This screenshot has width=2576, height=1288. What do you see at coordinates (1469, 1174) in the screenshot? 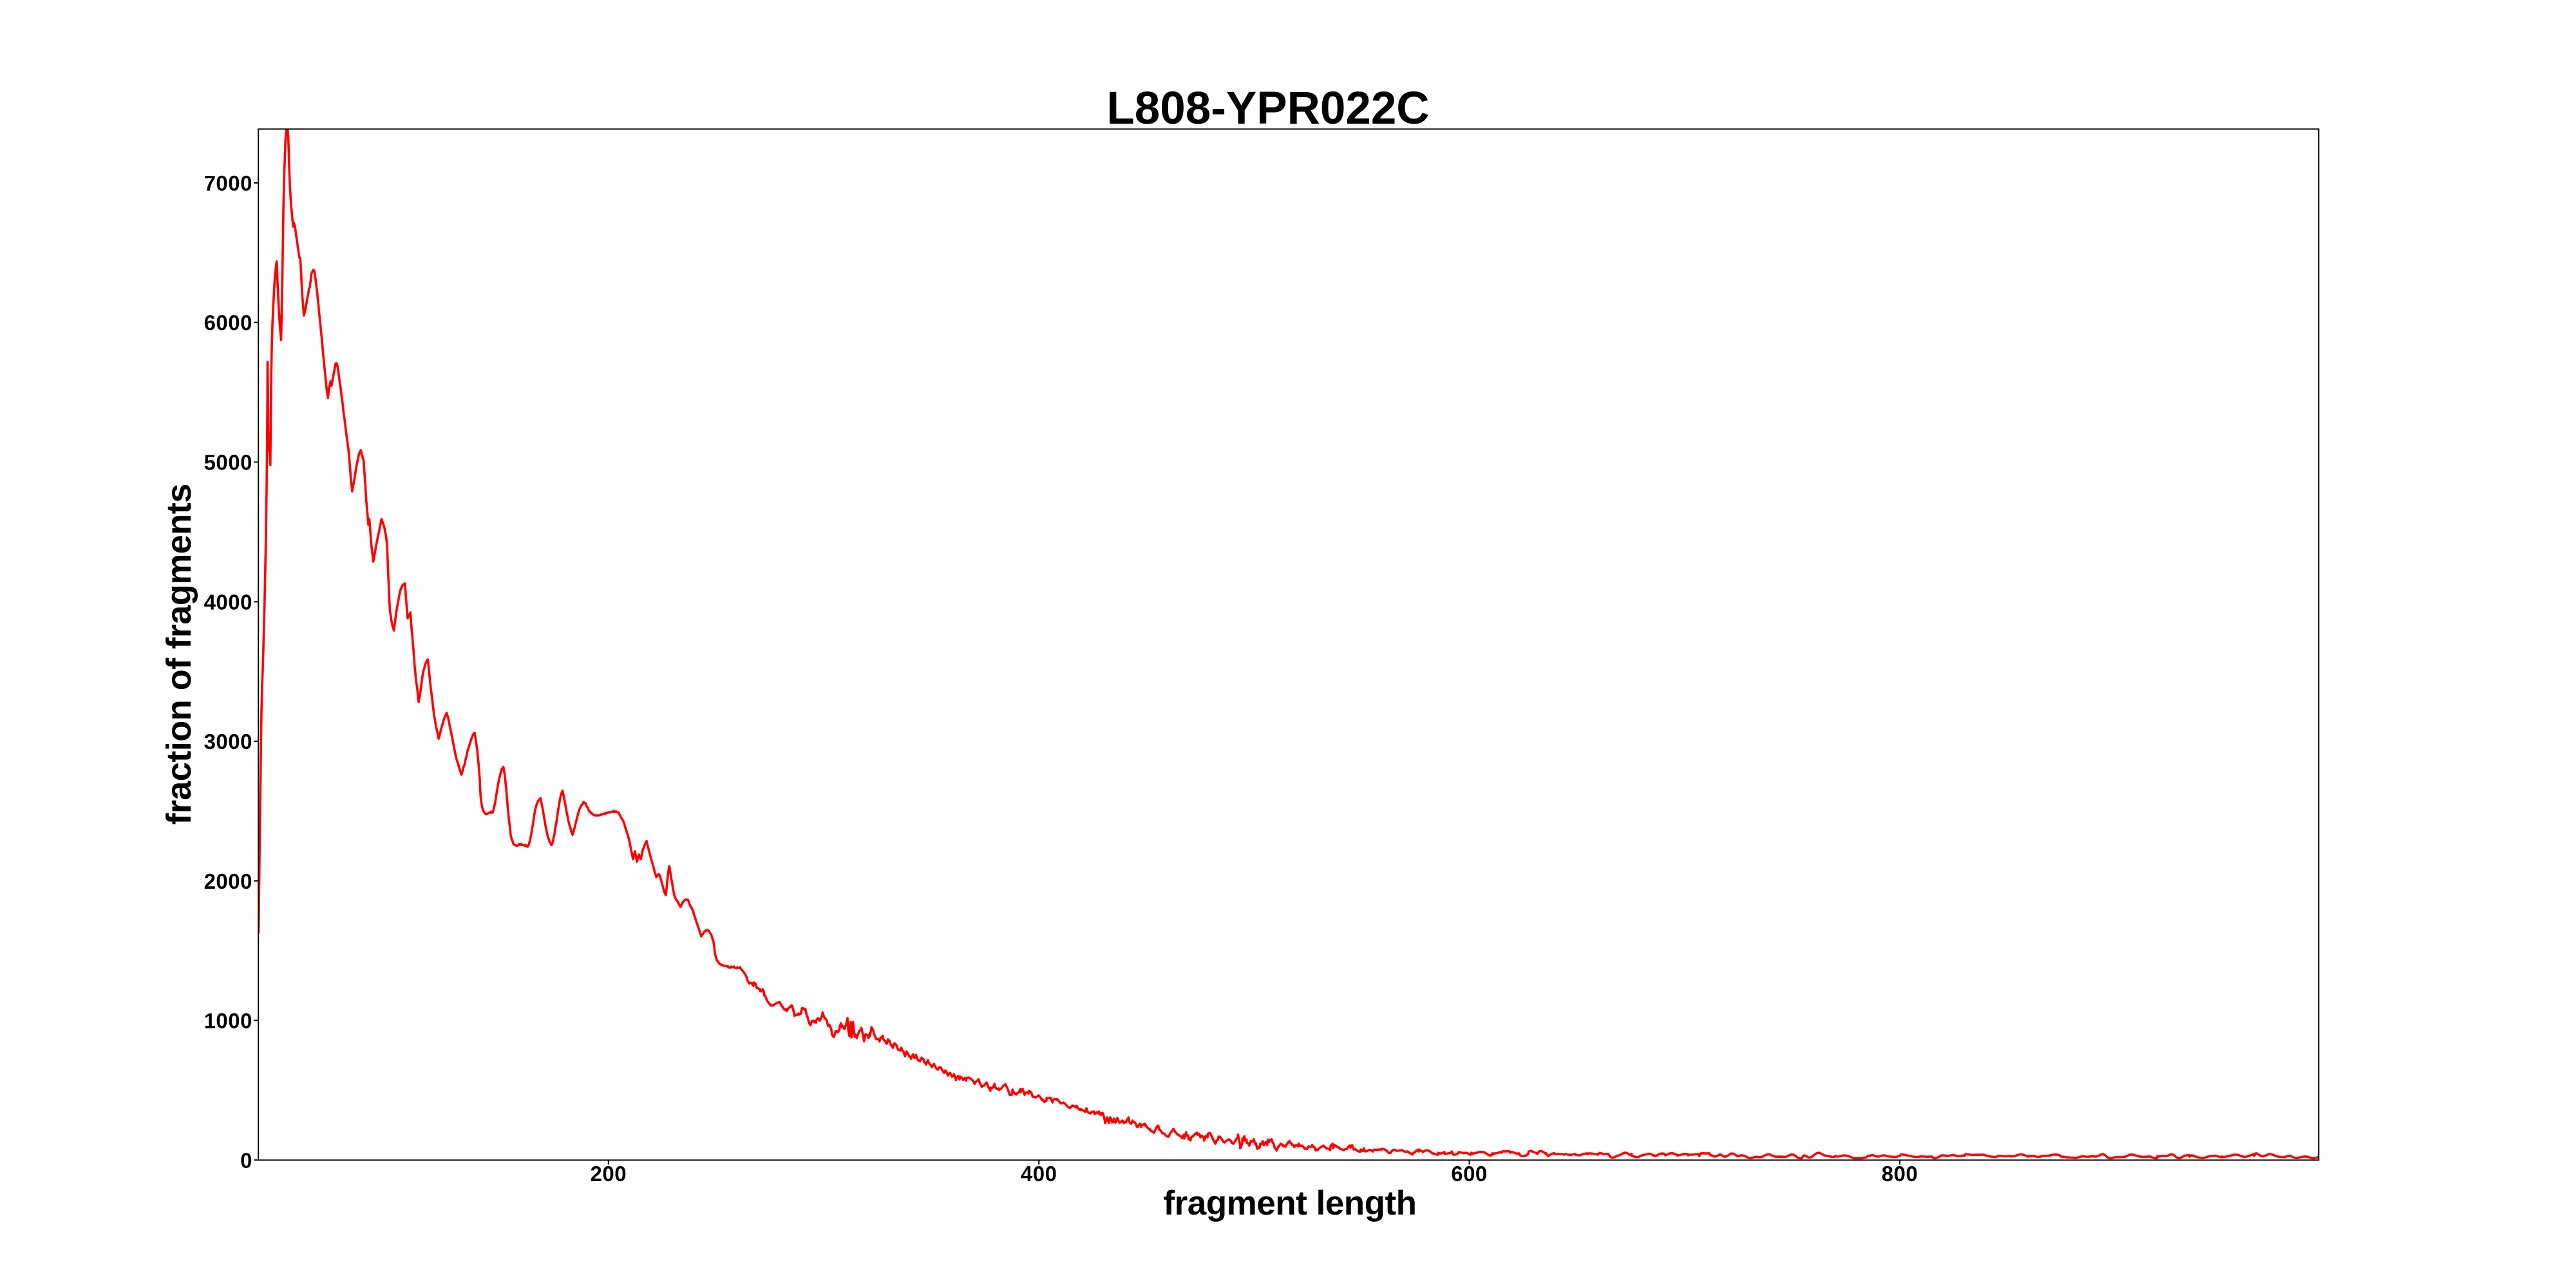
I see `svg-text: 600` at bounding box center [1469, 1174].